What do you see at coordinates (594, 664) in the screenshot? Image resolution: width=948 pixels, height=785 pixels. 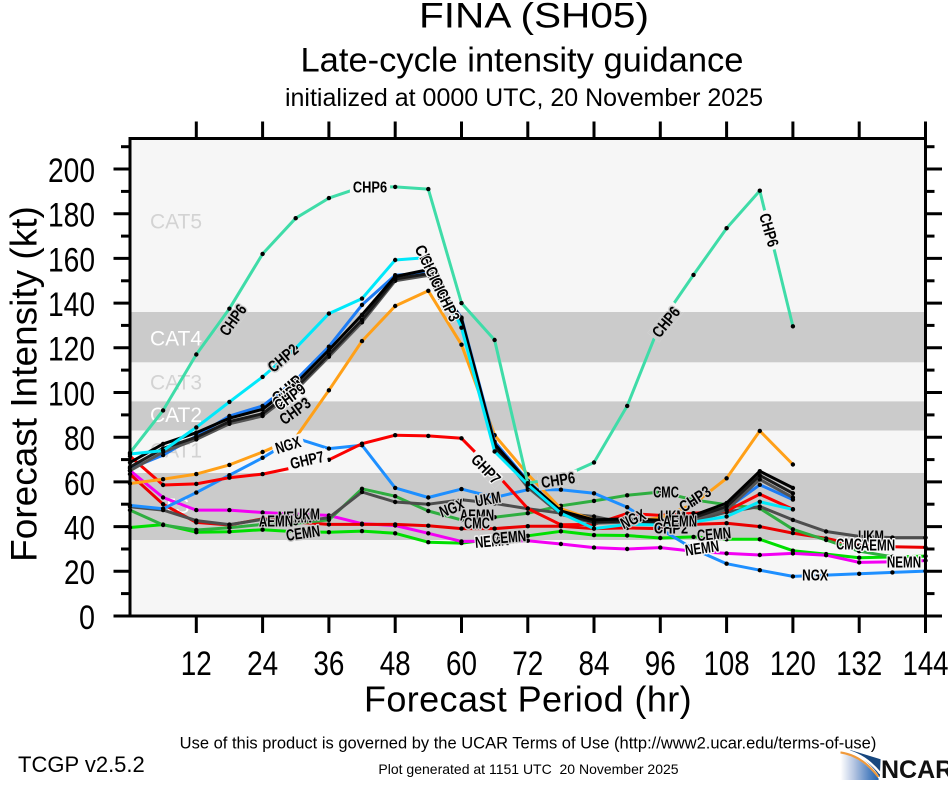 I see `svg-text: 84` at bounding box center [594, 664].